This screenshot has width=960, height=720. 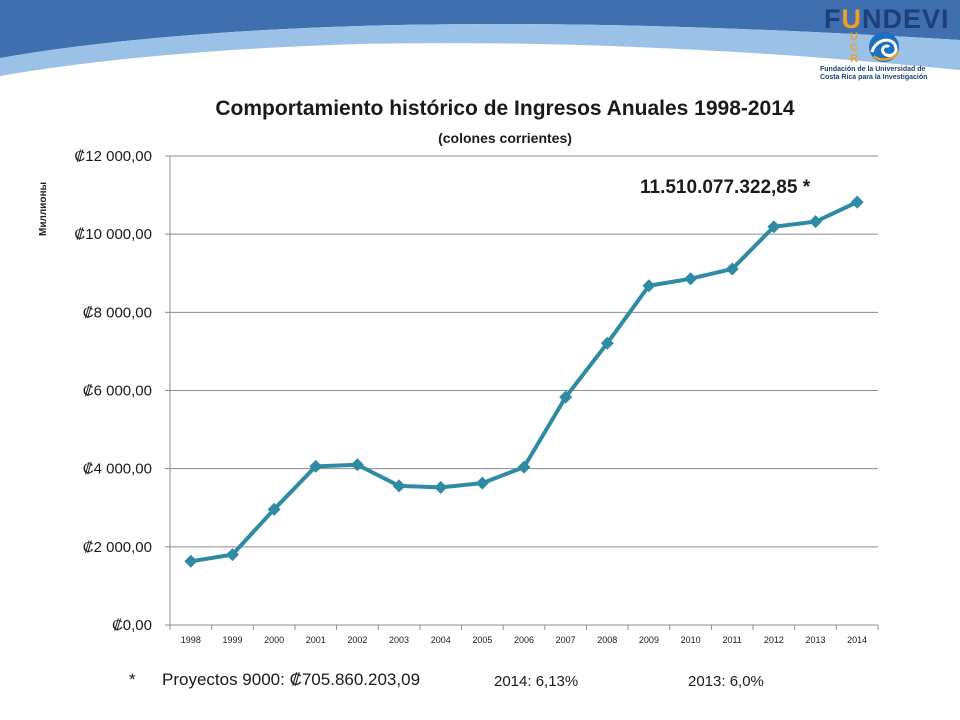 What do you see at coordinates (725, 187) in the screenshot?
I see `total-annotation: 11.510.077.322,85 *` at bounding box center [725, 187].